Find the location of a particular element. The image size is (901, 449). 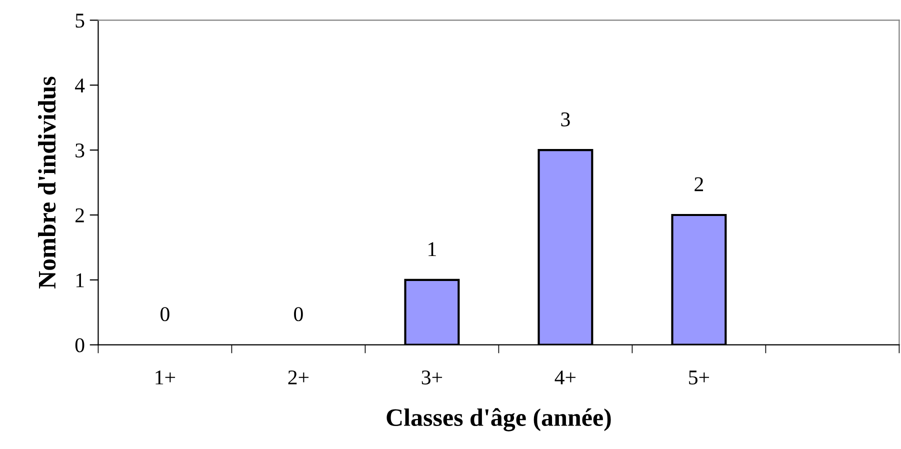

x-tick-label: 2+ is located at coordinates (298, 377).